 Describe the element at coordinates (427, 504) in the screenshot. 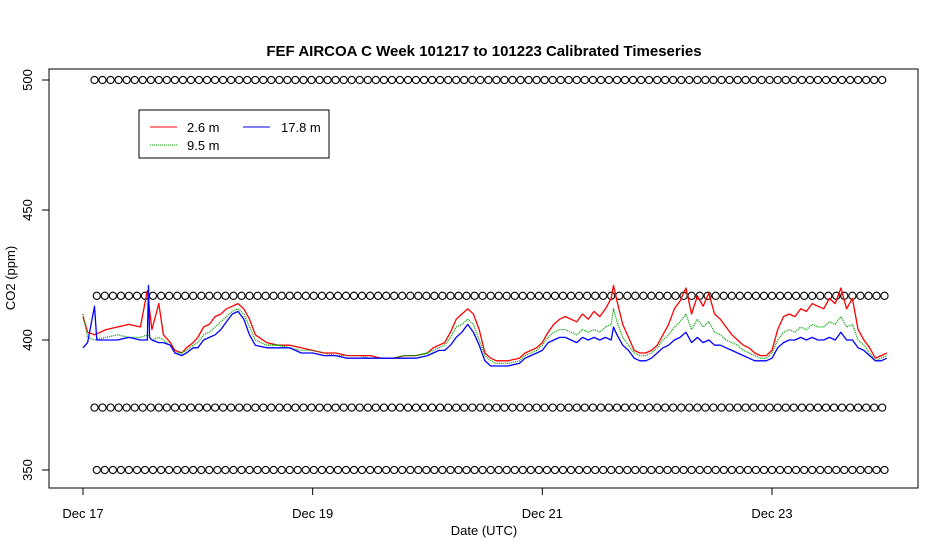

I see `x-axis: Dec 17 Dec 19 Dec 21 Dec 23` at that location.